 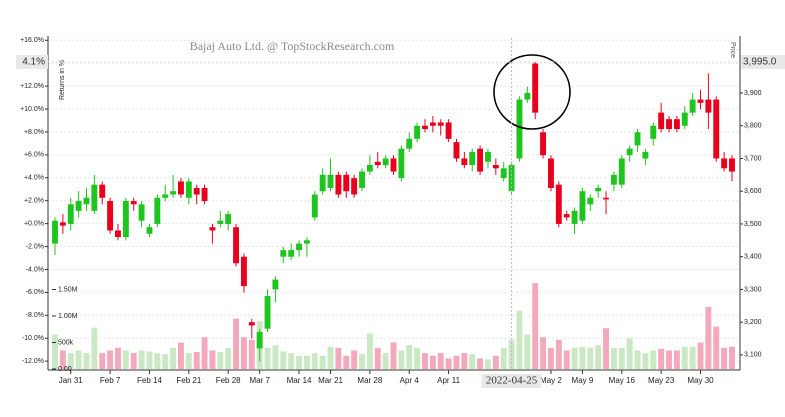 What do you see at coordinates (35, 246) in the screenshot?
I see `y-tick-label: -2.0%` at bounding box center [35, 246].